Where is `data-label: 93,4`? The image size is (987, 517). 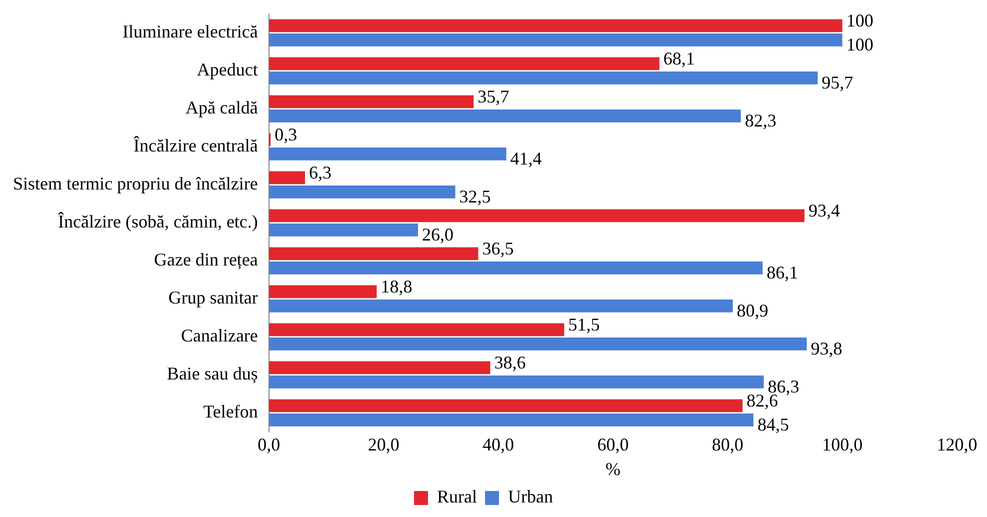 data-label: 93,4 is located at coordinates (824, 210).